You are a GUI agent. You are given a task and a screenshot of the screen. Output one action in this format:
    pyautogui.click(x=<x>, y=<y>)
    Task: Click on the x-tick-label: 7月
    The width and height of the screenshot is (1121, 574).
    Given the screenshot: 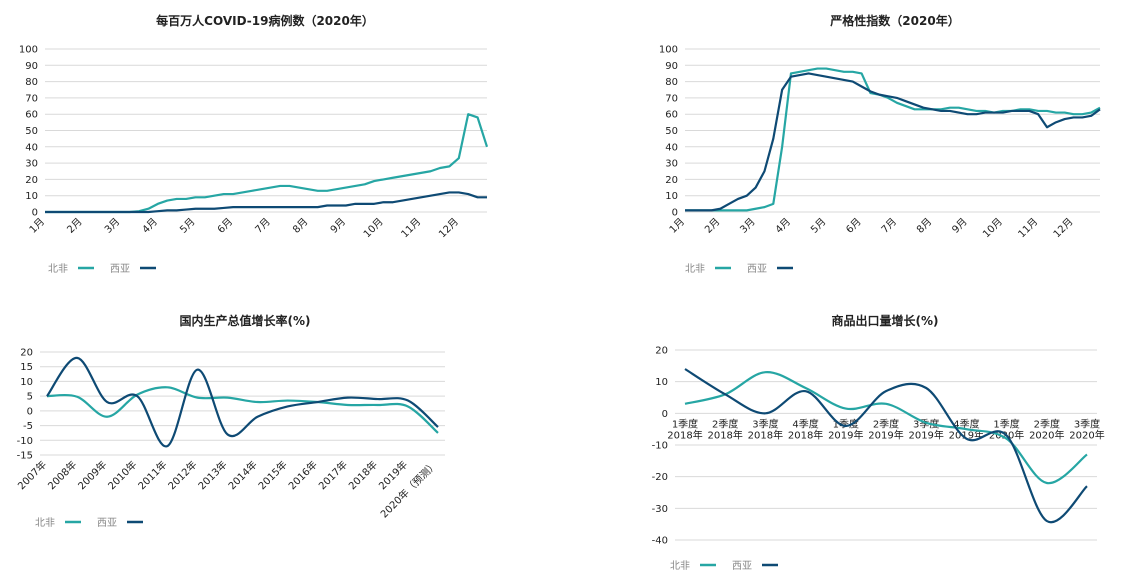 What is the action you would take?
    pyautogui.click(x=889, y=226)
    